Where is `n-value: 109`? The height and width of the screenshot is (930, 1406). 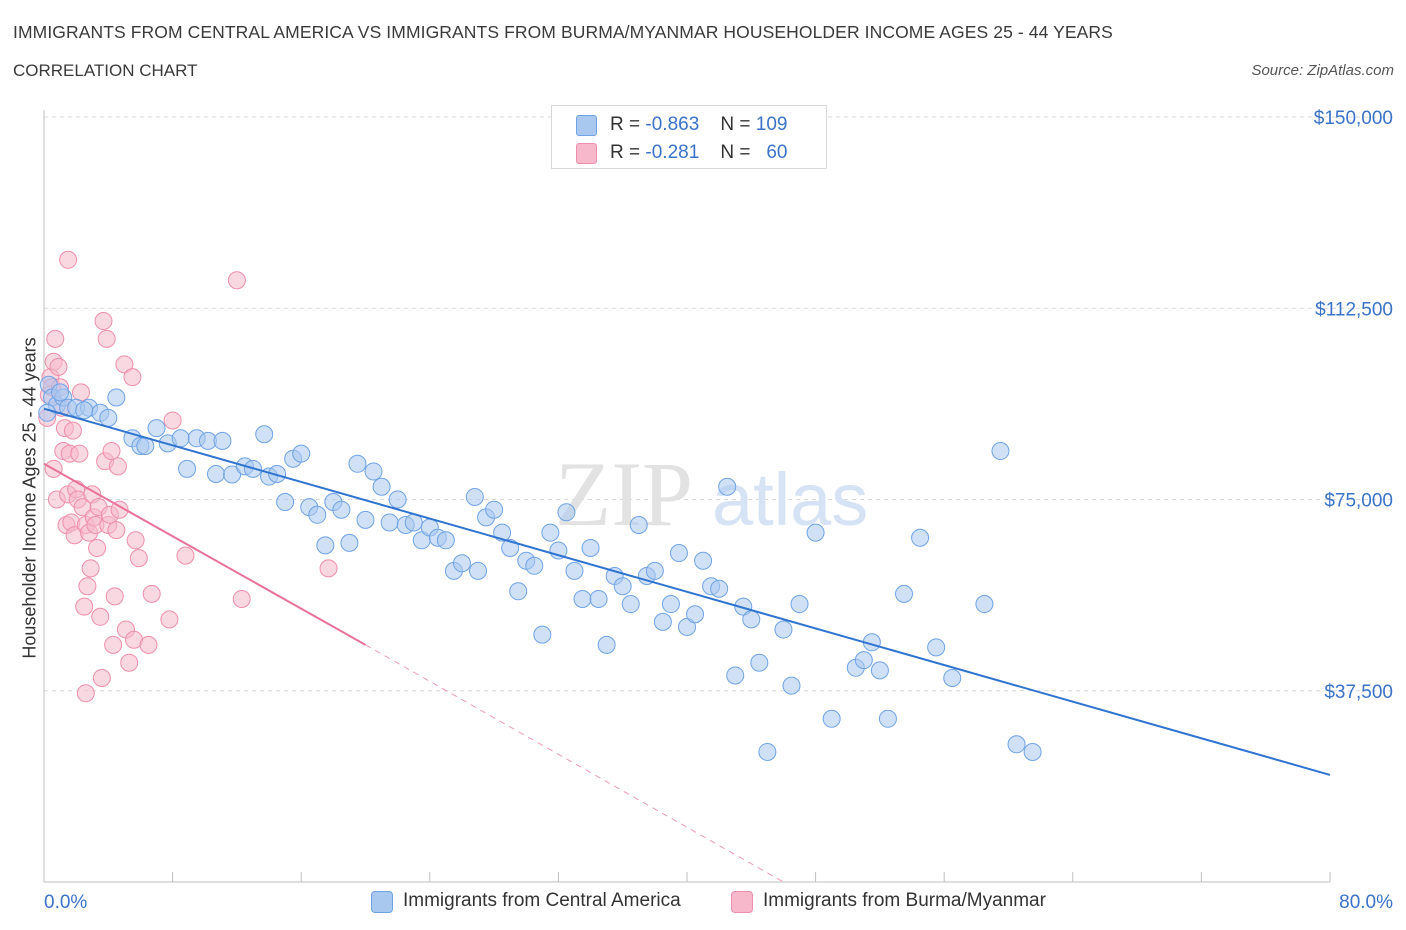
n-value: 109 is located at coordinates (771, 124).